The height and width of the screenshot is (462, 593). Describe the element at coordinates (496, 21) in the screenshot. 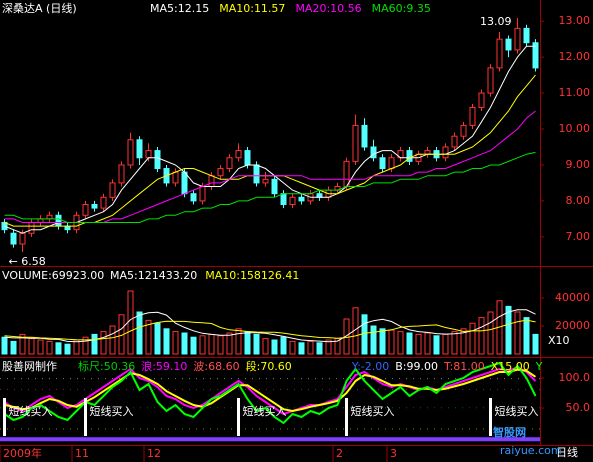

I see `high-label: 13.09` at that location.